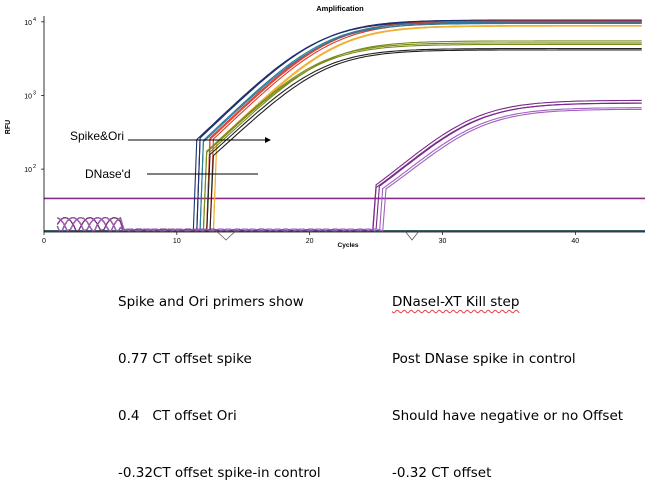 The width and height of the screenshot is (645, 502). I want to click on x-axis-label: Cycles, so click(348, 245).